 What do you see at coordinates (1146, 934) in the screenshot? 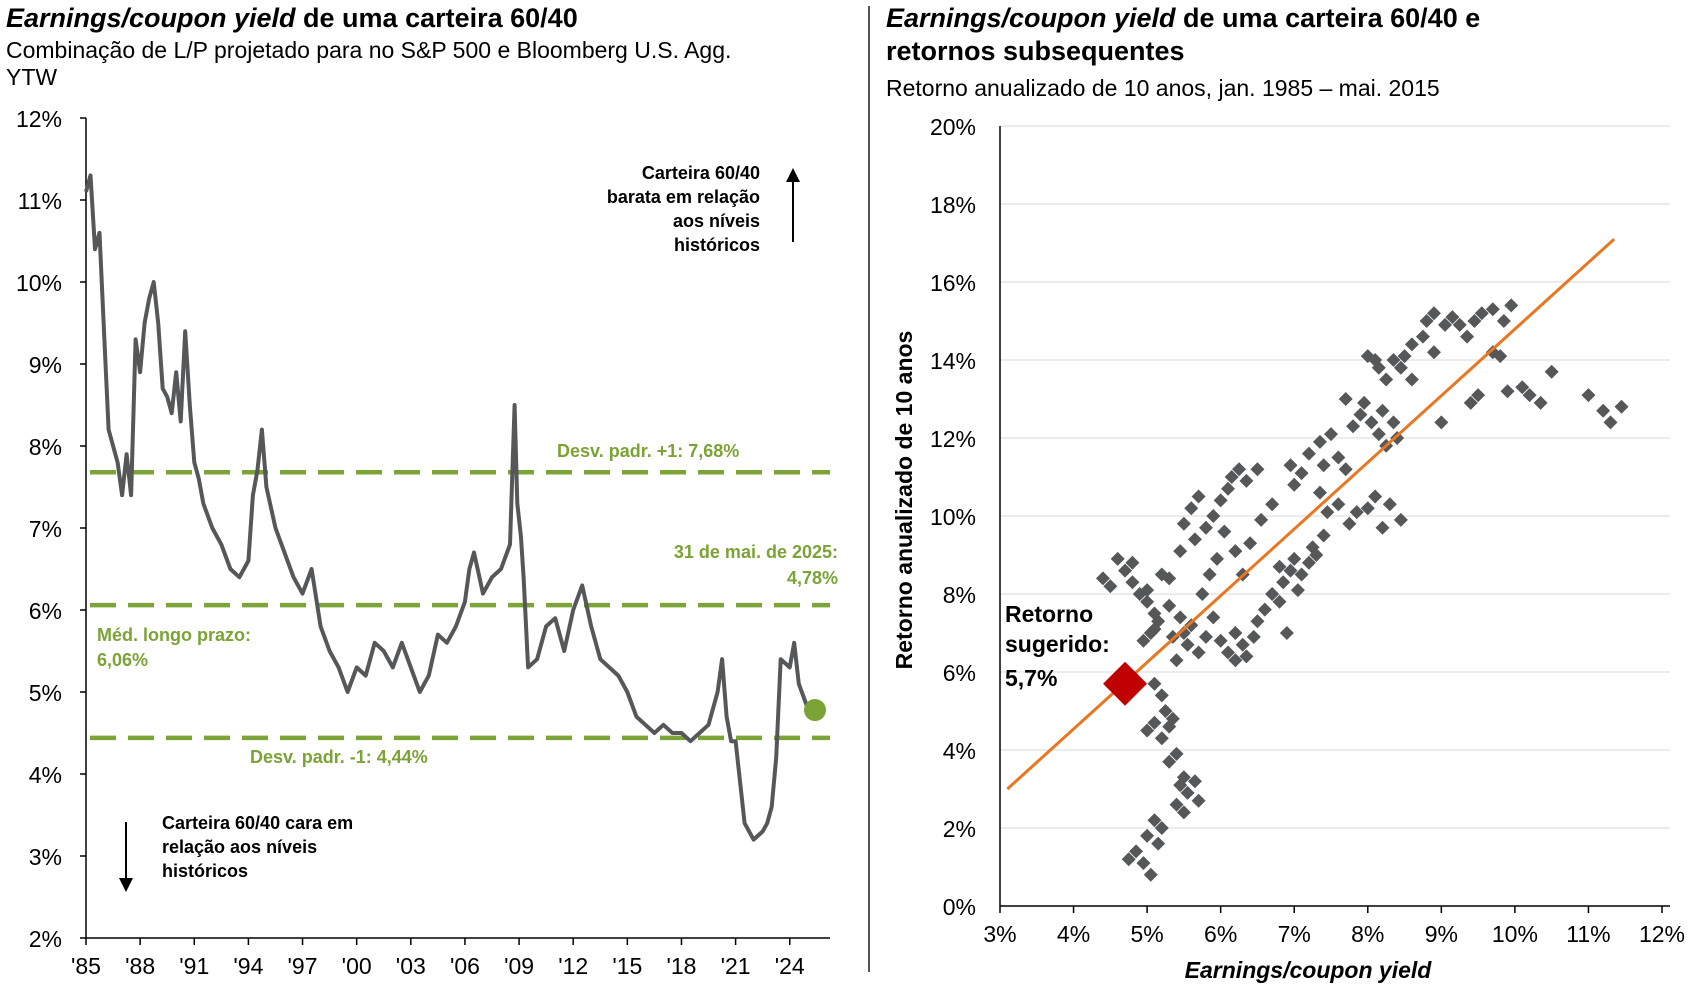
I see `right-x-tick-label: 5%` at bounding box center [1146, 934].